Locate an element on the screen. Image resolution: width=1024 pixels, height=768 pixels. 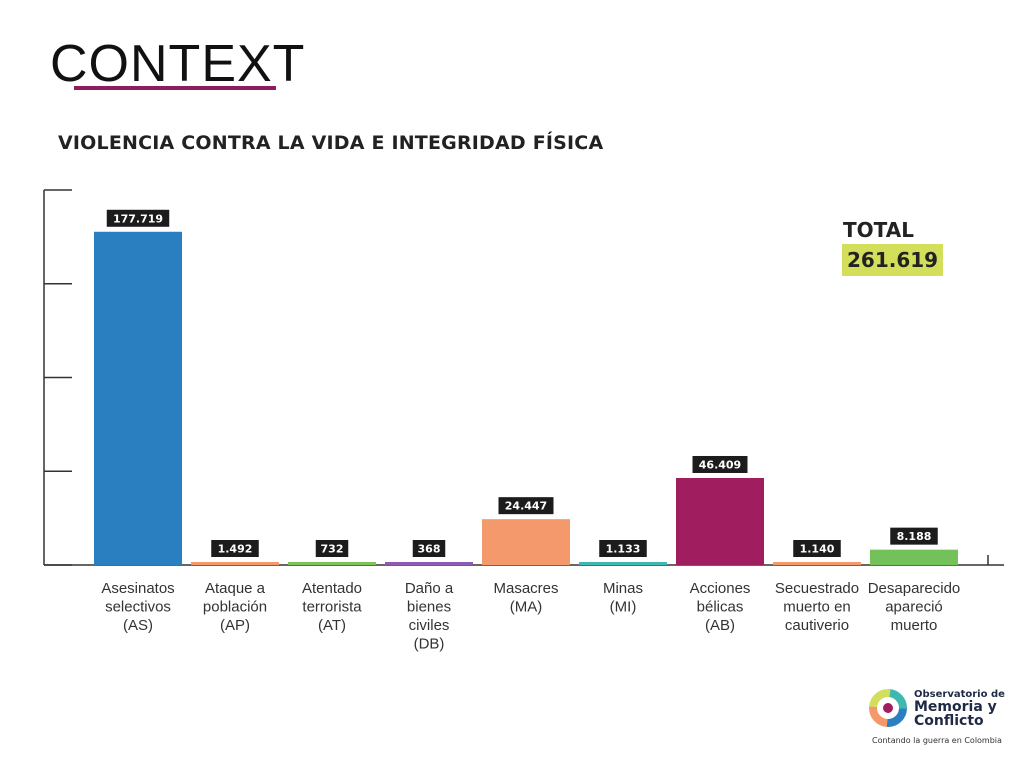
data-label: 732 is located at coordinates (332, 549).